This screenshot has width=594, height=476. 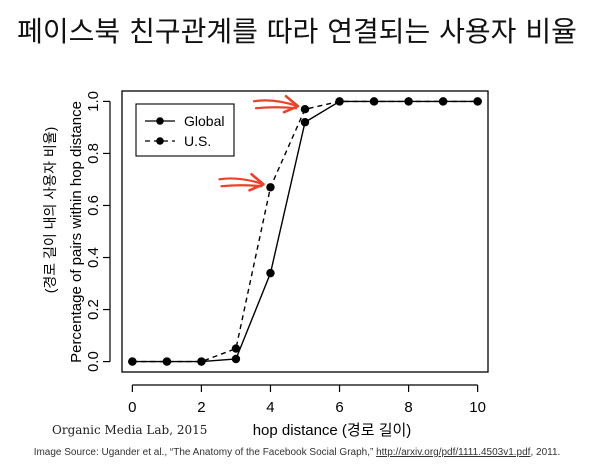 I want to click on y-tick-label: 0.8, so click(x=93, y=153).